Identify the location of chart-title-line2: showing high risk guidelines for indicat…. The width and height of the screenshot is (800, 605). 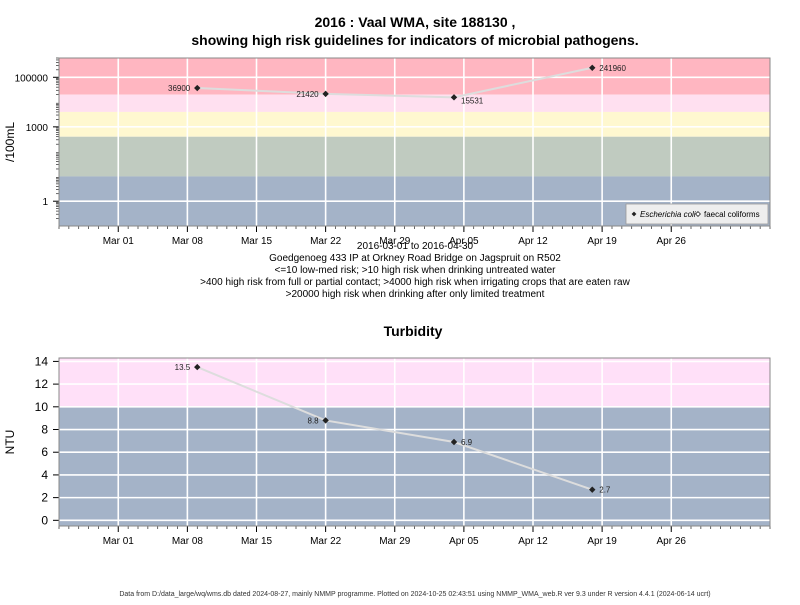
(414, 40).